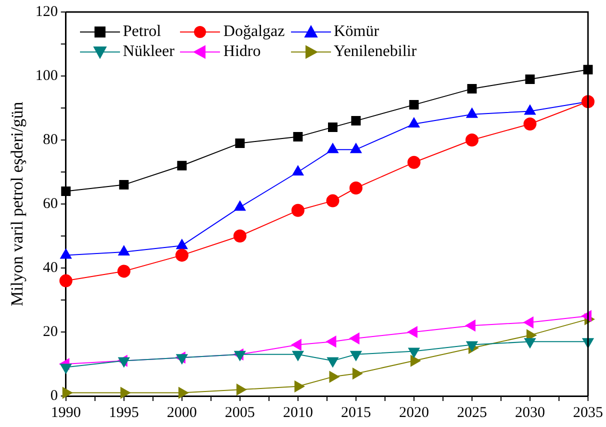 The image size is (606, 427). Describe the element at coordinates (529, 412) in the screenshot. I see `x-tick-label: 2030` at that location.